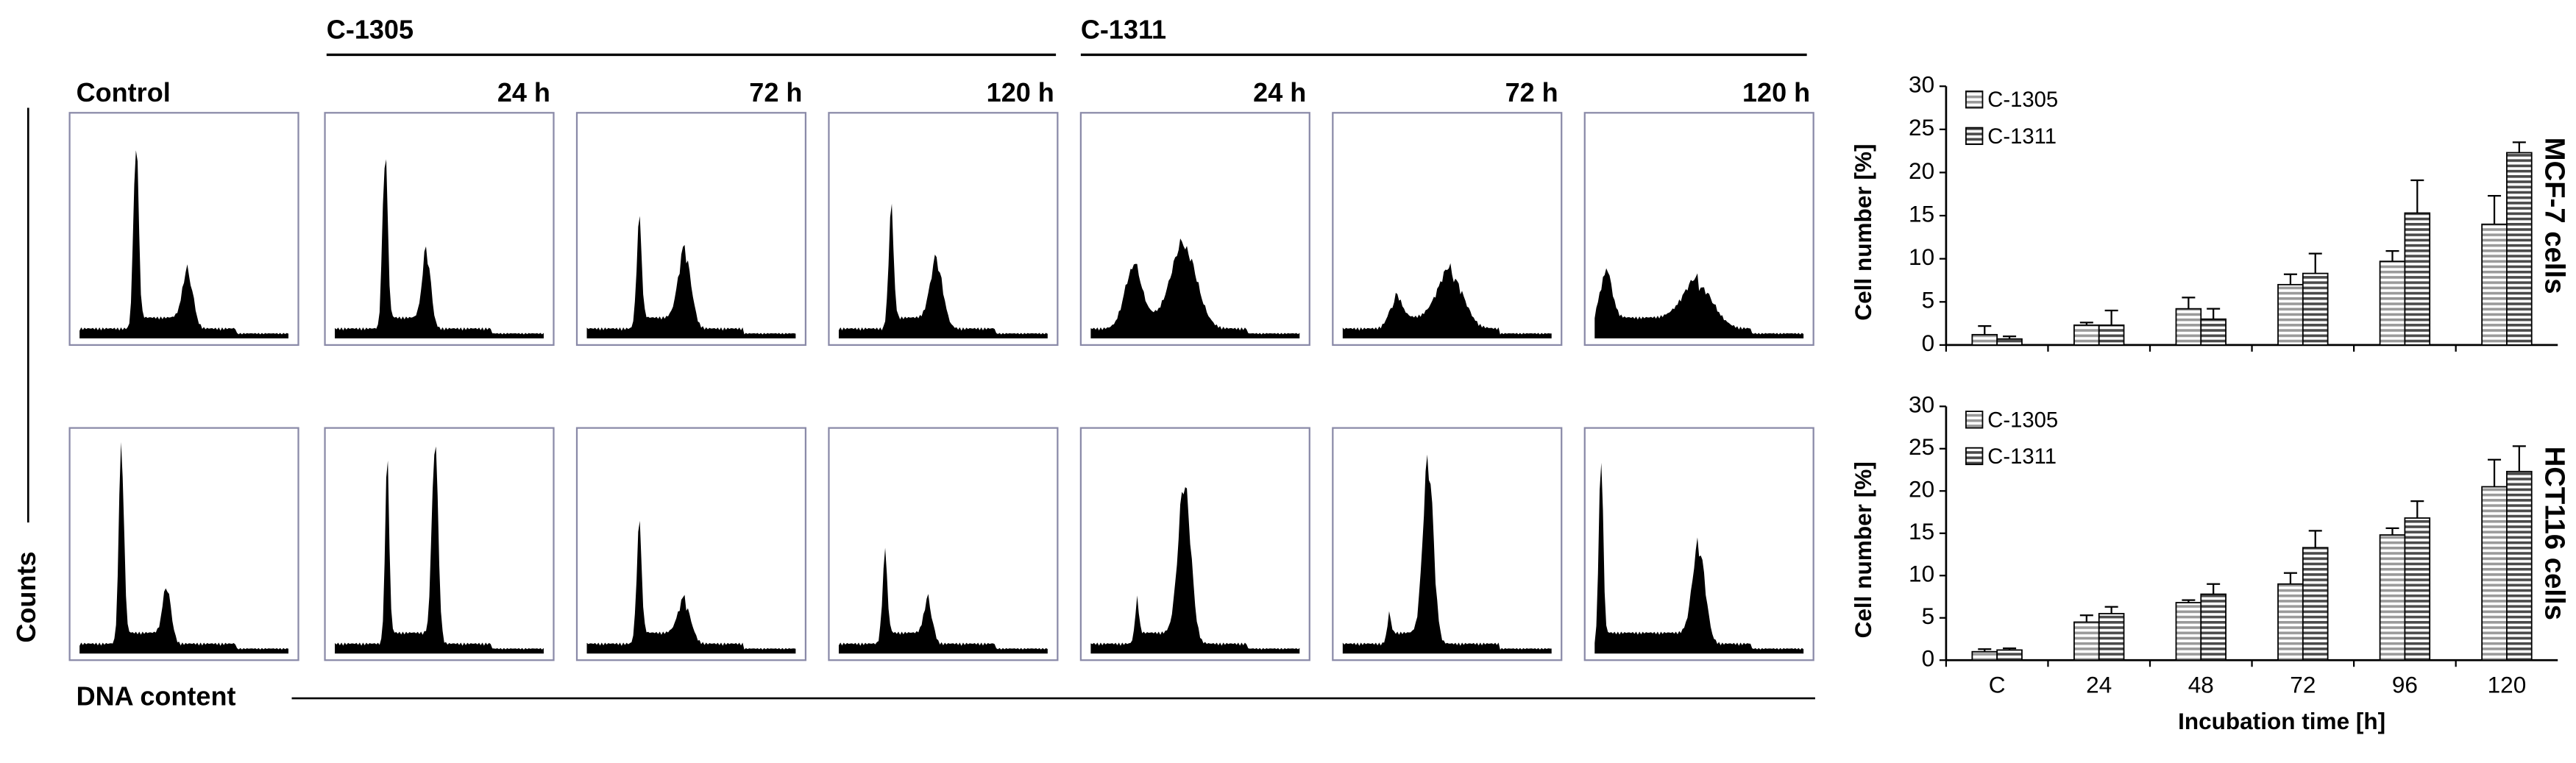 The image size is (2576, 763). What do you see at coordinates (2281, 721) in the screenshot?
I see `x-axis-label: Incubation time [h]` at bounding box center [2281, 721].